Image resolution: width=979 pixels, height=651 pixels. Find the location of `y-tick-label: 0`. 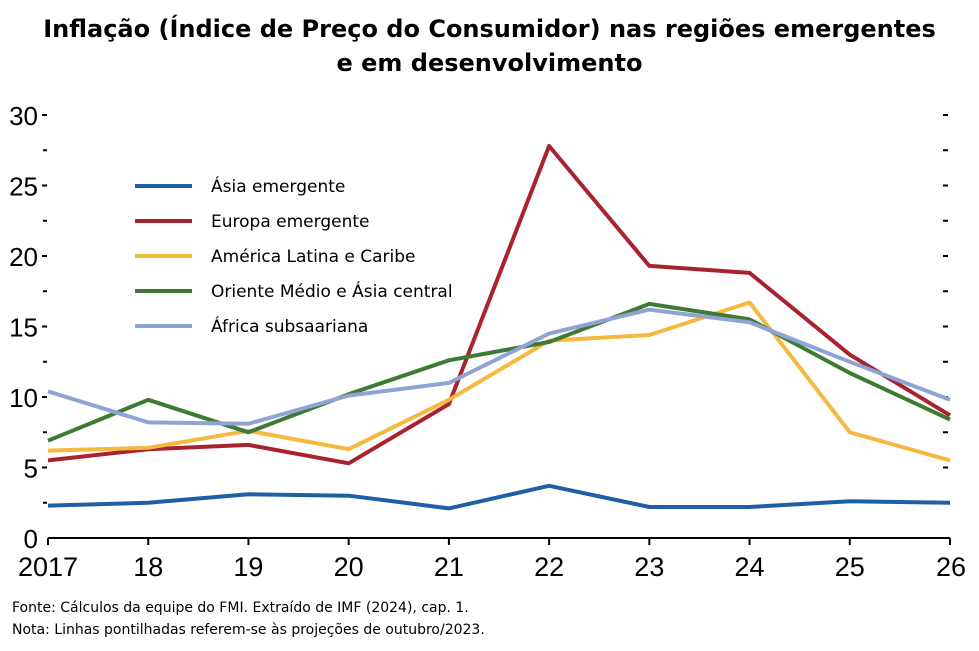

y-tick-label: 0 is located at coordinates (31, 539).